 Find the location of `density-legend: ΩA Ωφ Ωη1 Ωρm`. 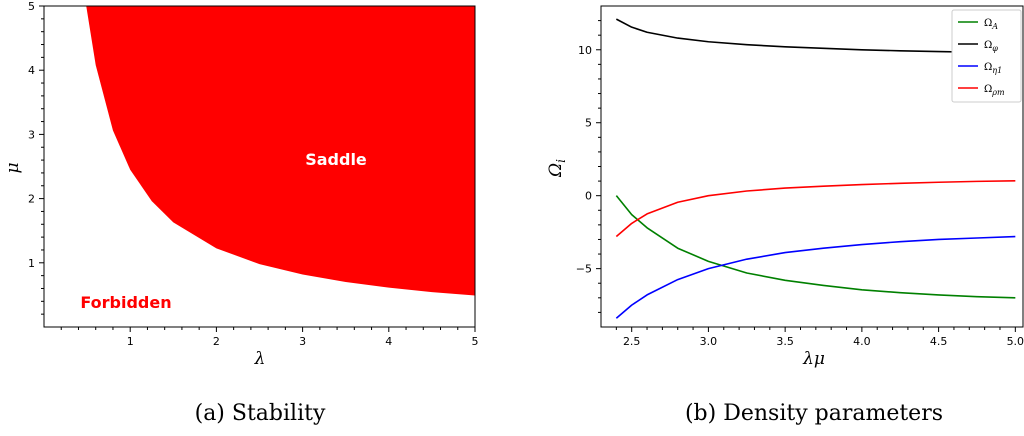

density-legend: ΩA Ωφ Ωη1 Ωρm is located at coordinates (986, 56).